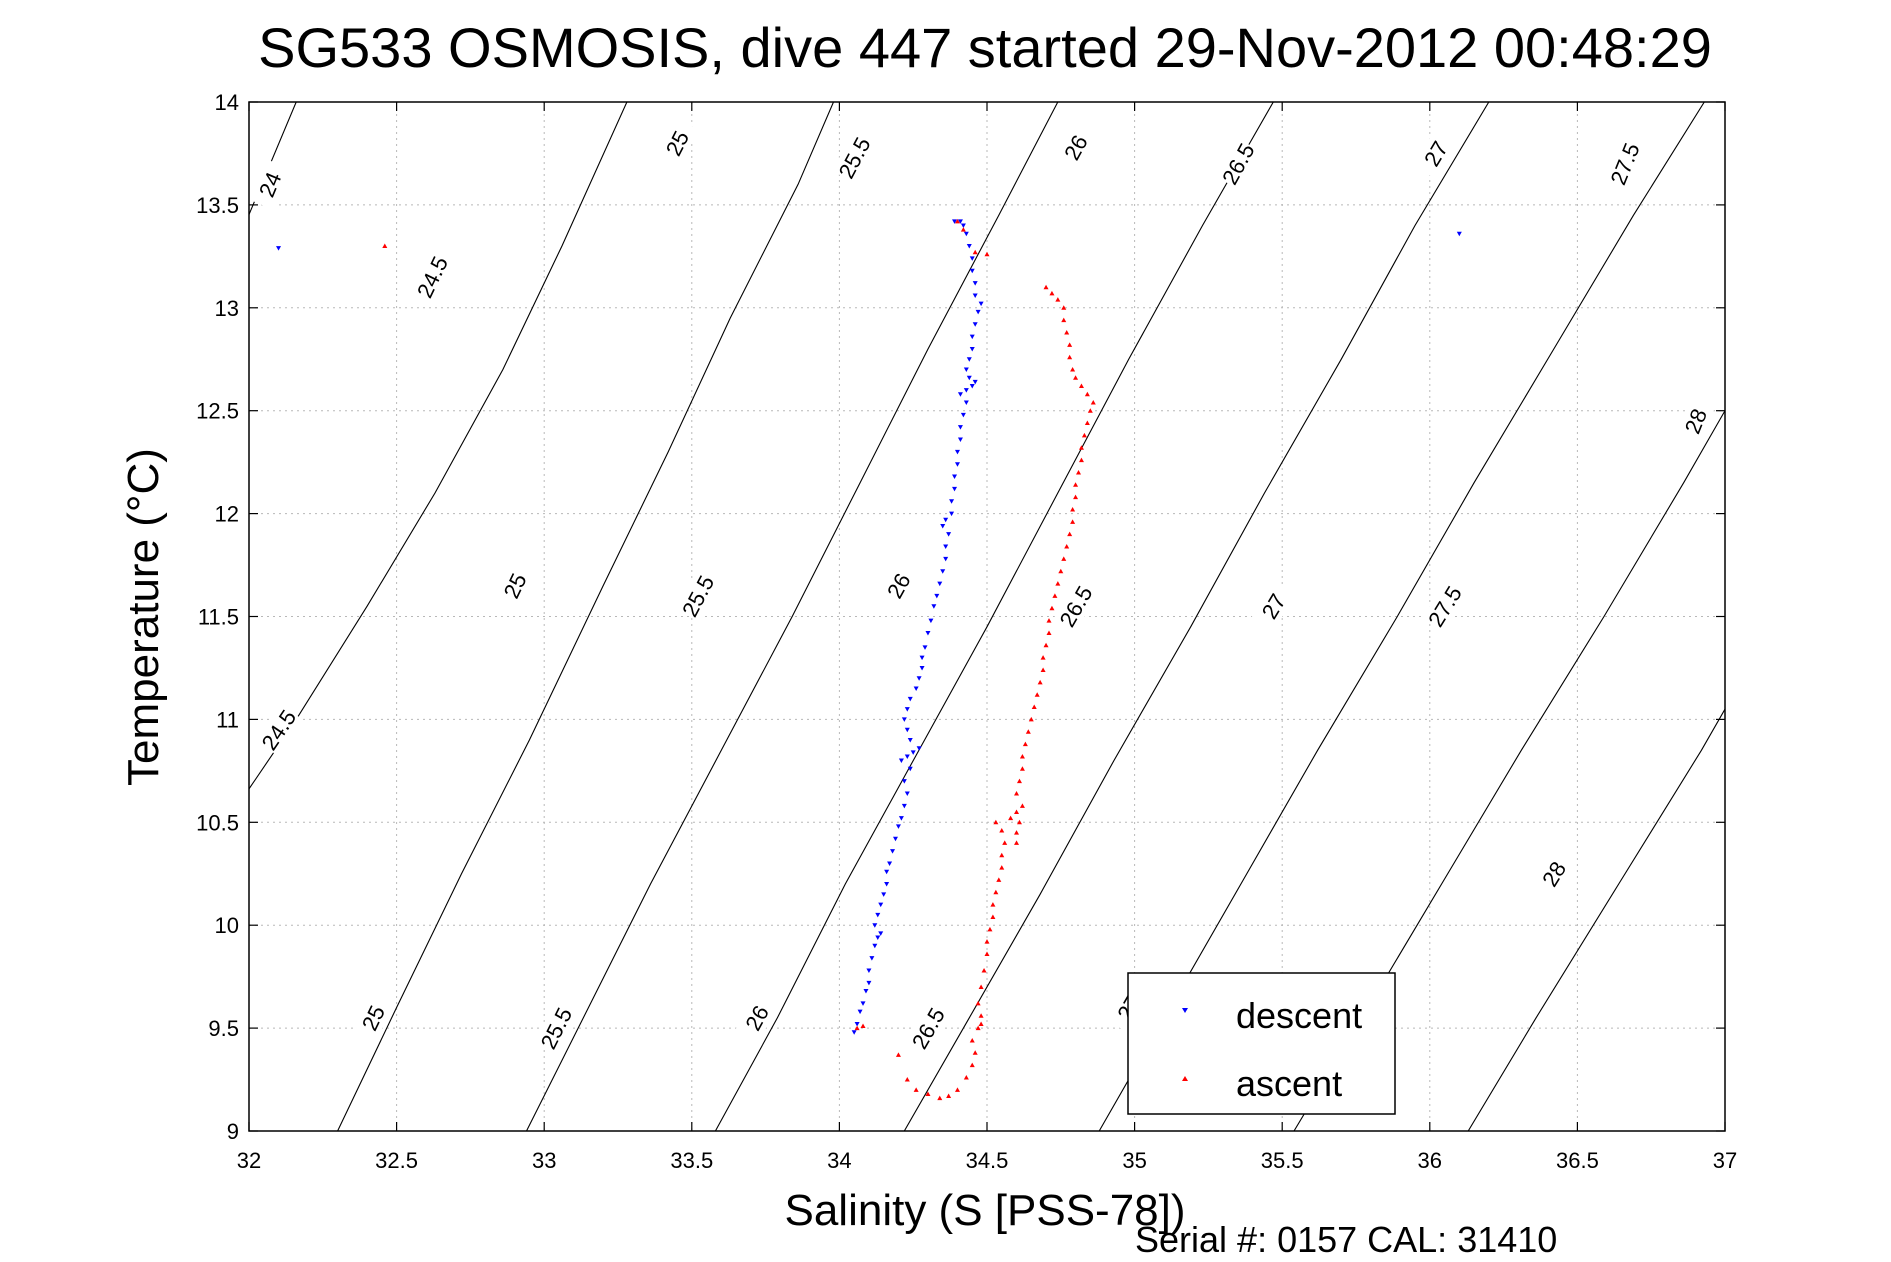 This screenshot has height=1262, width=1891. What do you see at coordinates (227, 514) in the screenshot?
I see `y-tick-label: 12` at bounding box center [227, 514].